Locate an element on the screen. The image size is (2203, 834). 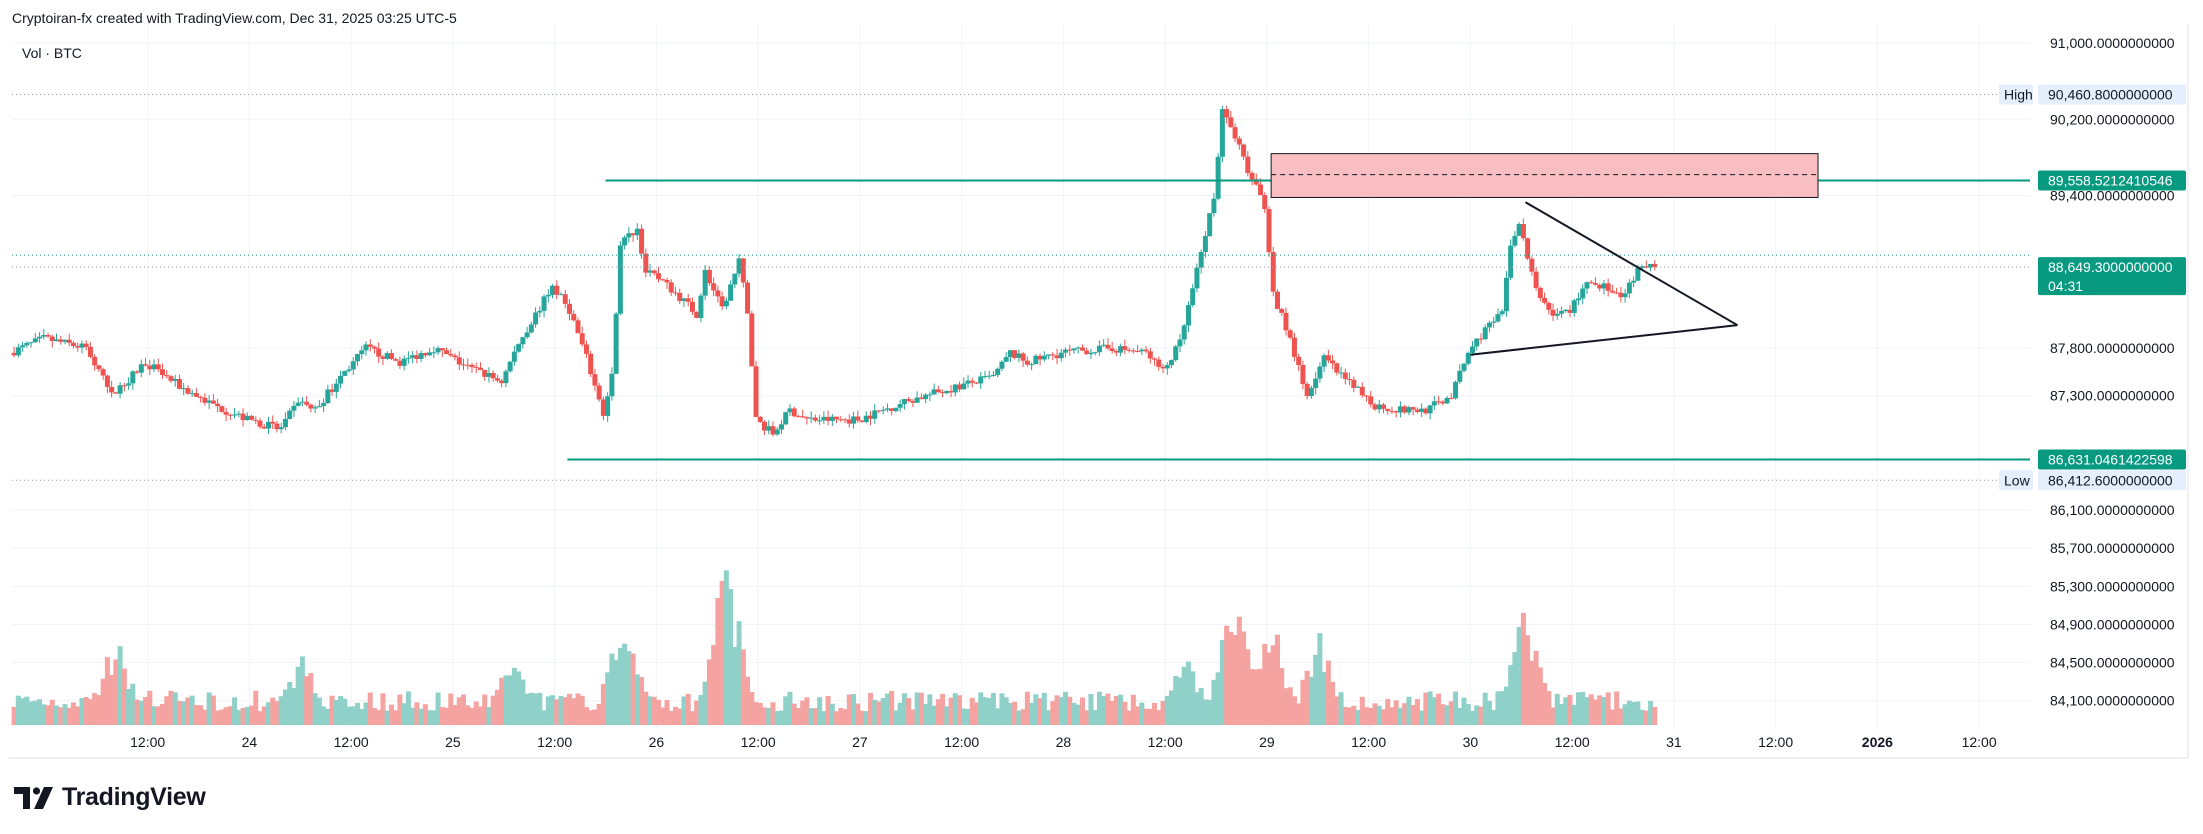
time-tick-label: 24 is located at coordinates (250, 742).